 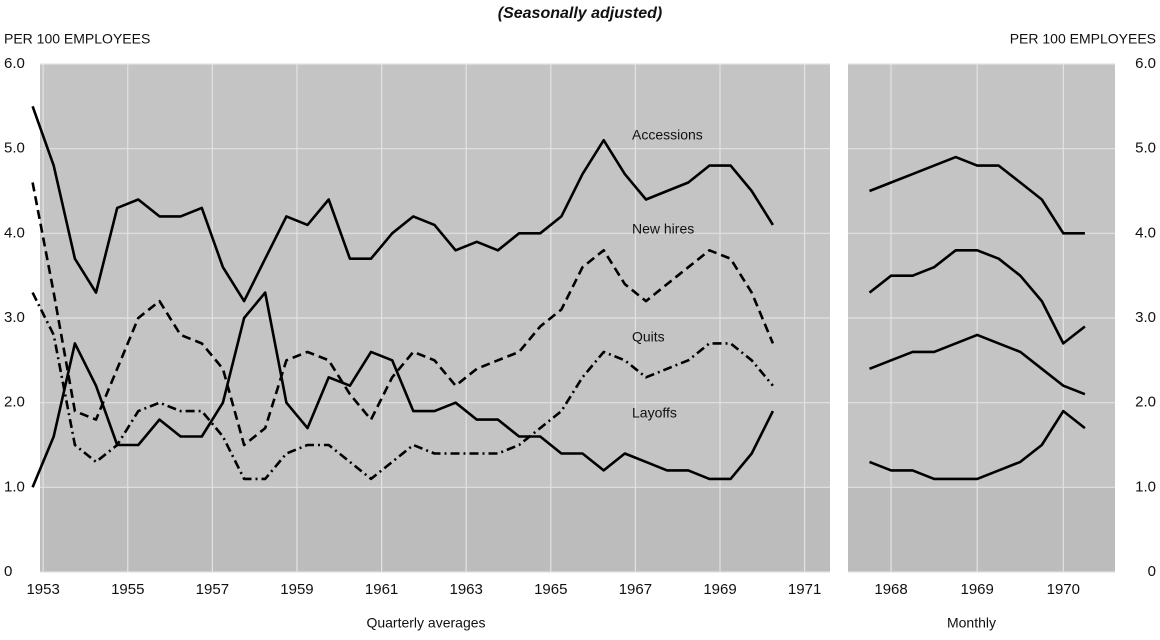 I want to click on chart-title: (Seasonally adjusted), so click(x=580, y=13).